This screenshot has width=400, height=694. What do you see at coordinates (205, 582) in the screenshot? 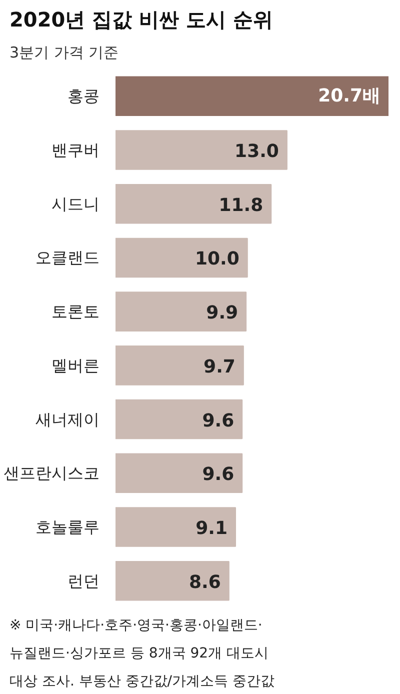
I see `data-label: 8.6` at bounding box center [205, 582].